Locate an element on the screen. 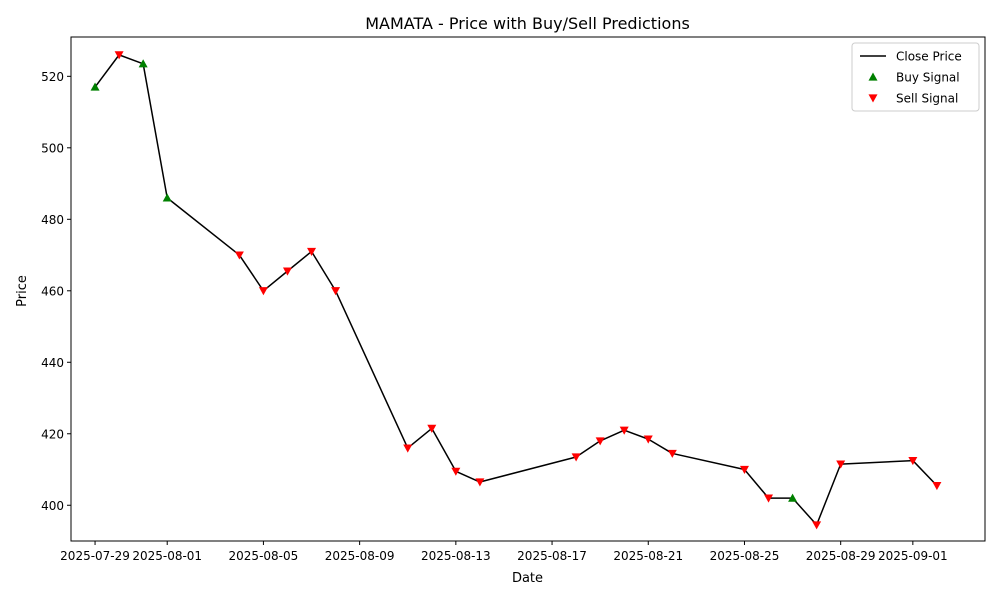  x-tick-label: 2025-08-01 is located at coordinates (167, 556).